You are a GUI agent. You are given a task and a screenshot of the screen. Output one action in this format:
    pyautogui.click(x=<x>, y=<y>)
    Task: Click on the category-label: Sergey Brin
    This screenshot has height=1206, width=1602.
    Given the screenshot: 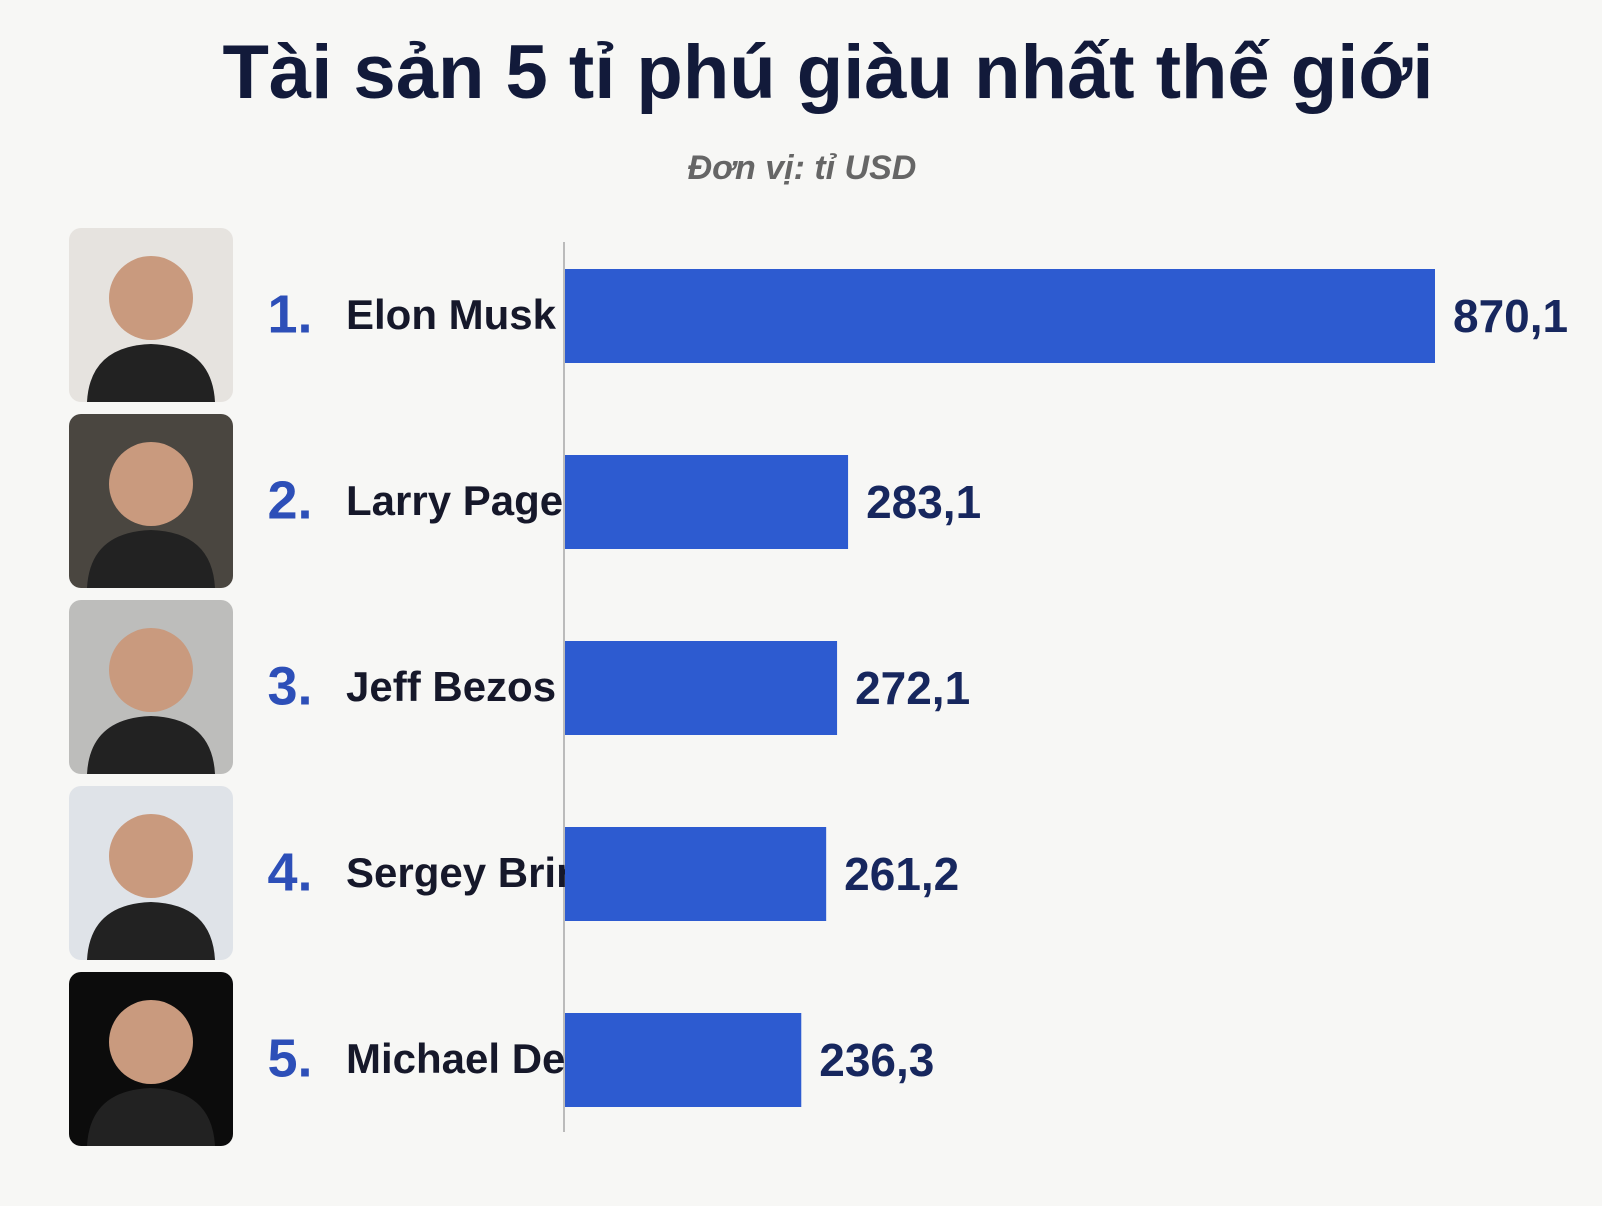 What is the action you would take?
    pyautogui.click(x=464, y=872)
    